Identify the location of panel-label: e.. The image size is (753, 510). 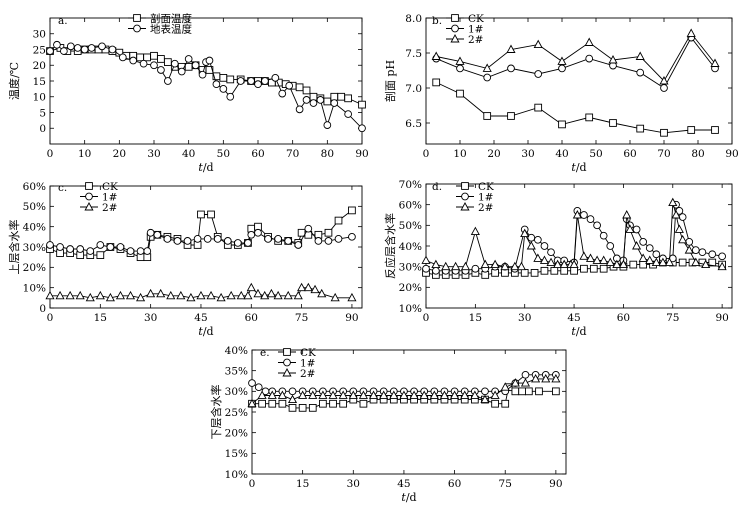
(265, 353).